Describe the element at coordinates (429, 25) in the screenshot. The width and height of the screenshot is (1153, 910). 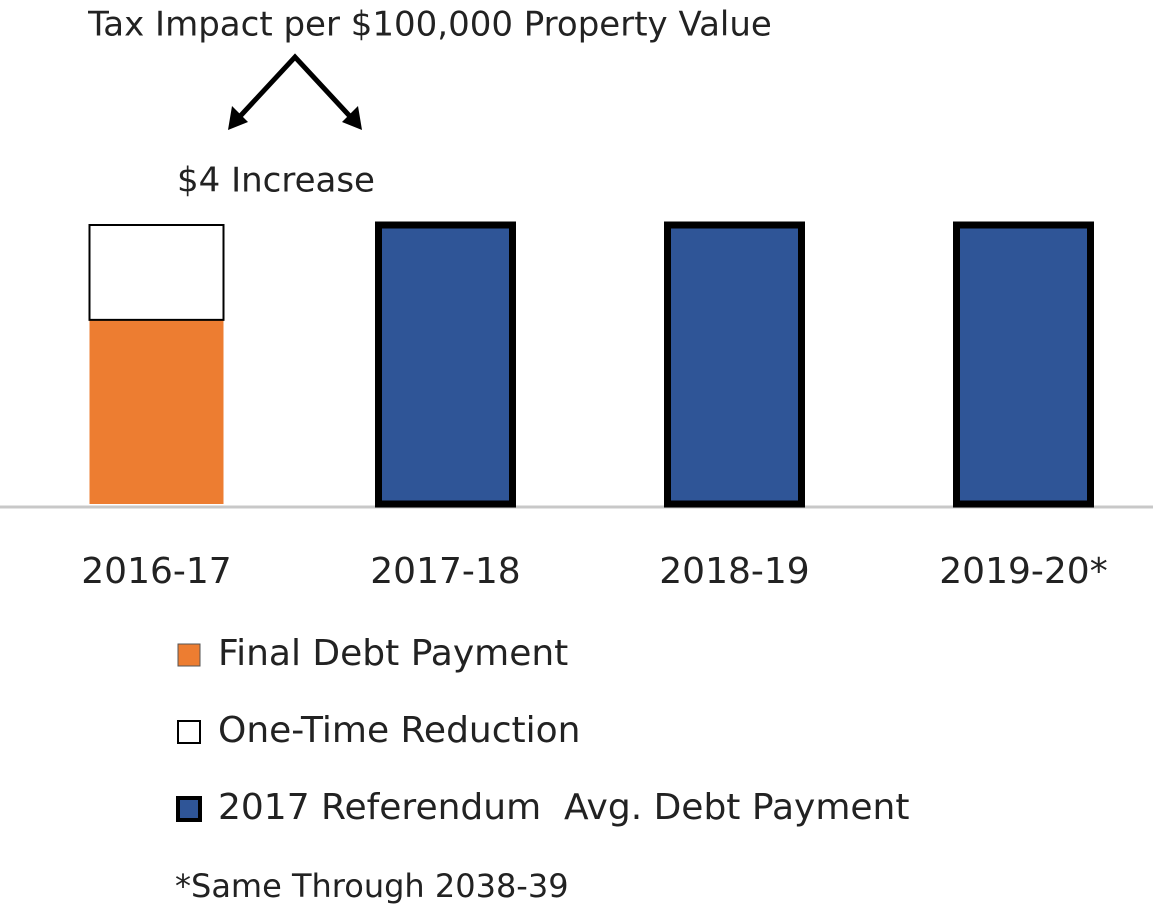
I see `chart-title: Tax Impact per $100,000 Property Value` at that location.